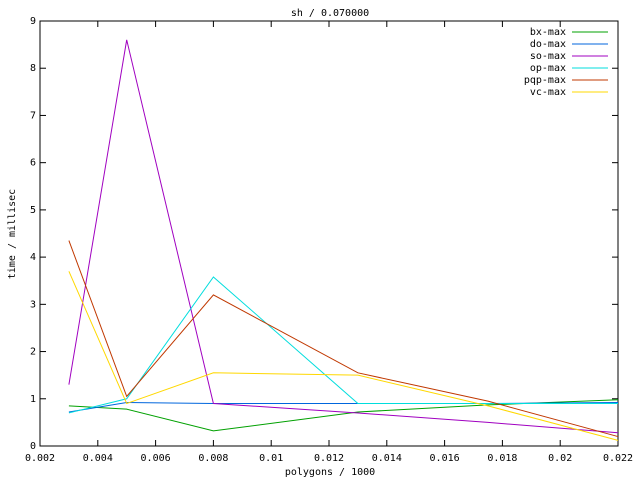 Image resolution: width=640 pixels, height=480 pixels. I want to click on y-tick-label: 0, so click(33, 446).